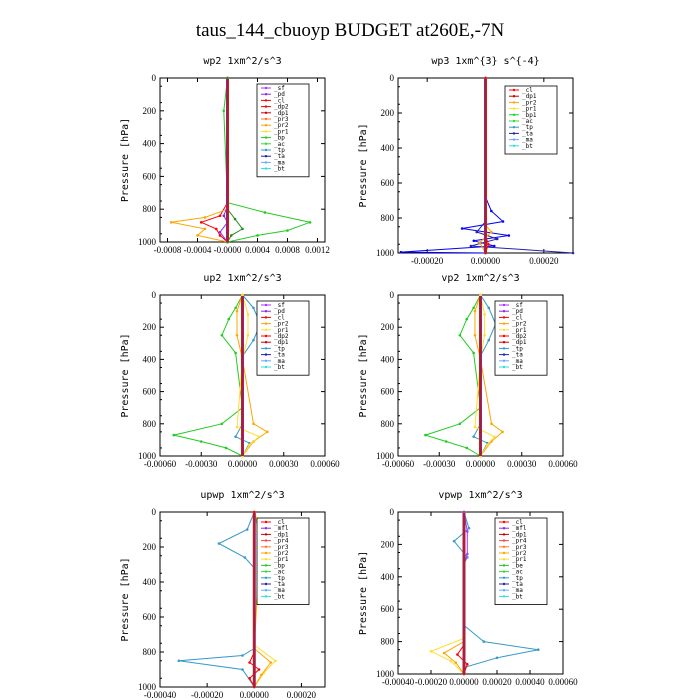  I want to click on x-tick-label: -0.00040, so click(160, 695).